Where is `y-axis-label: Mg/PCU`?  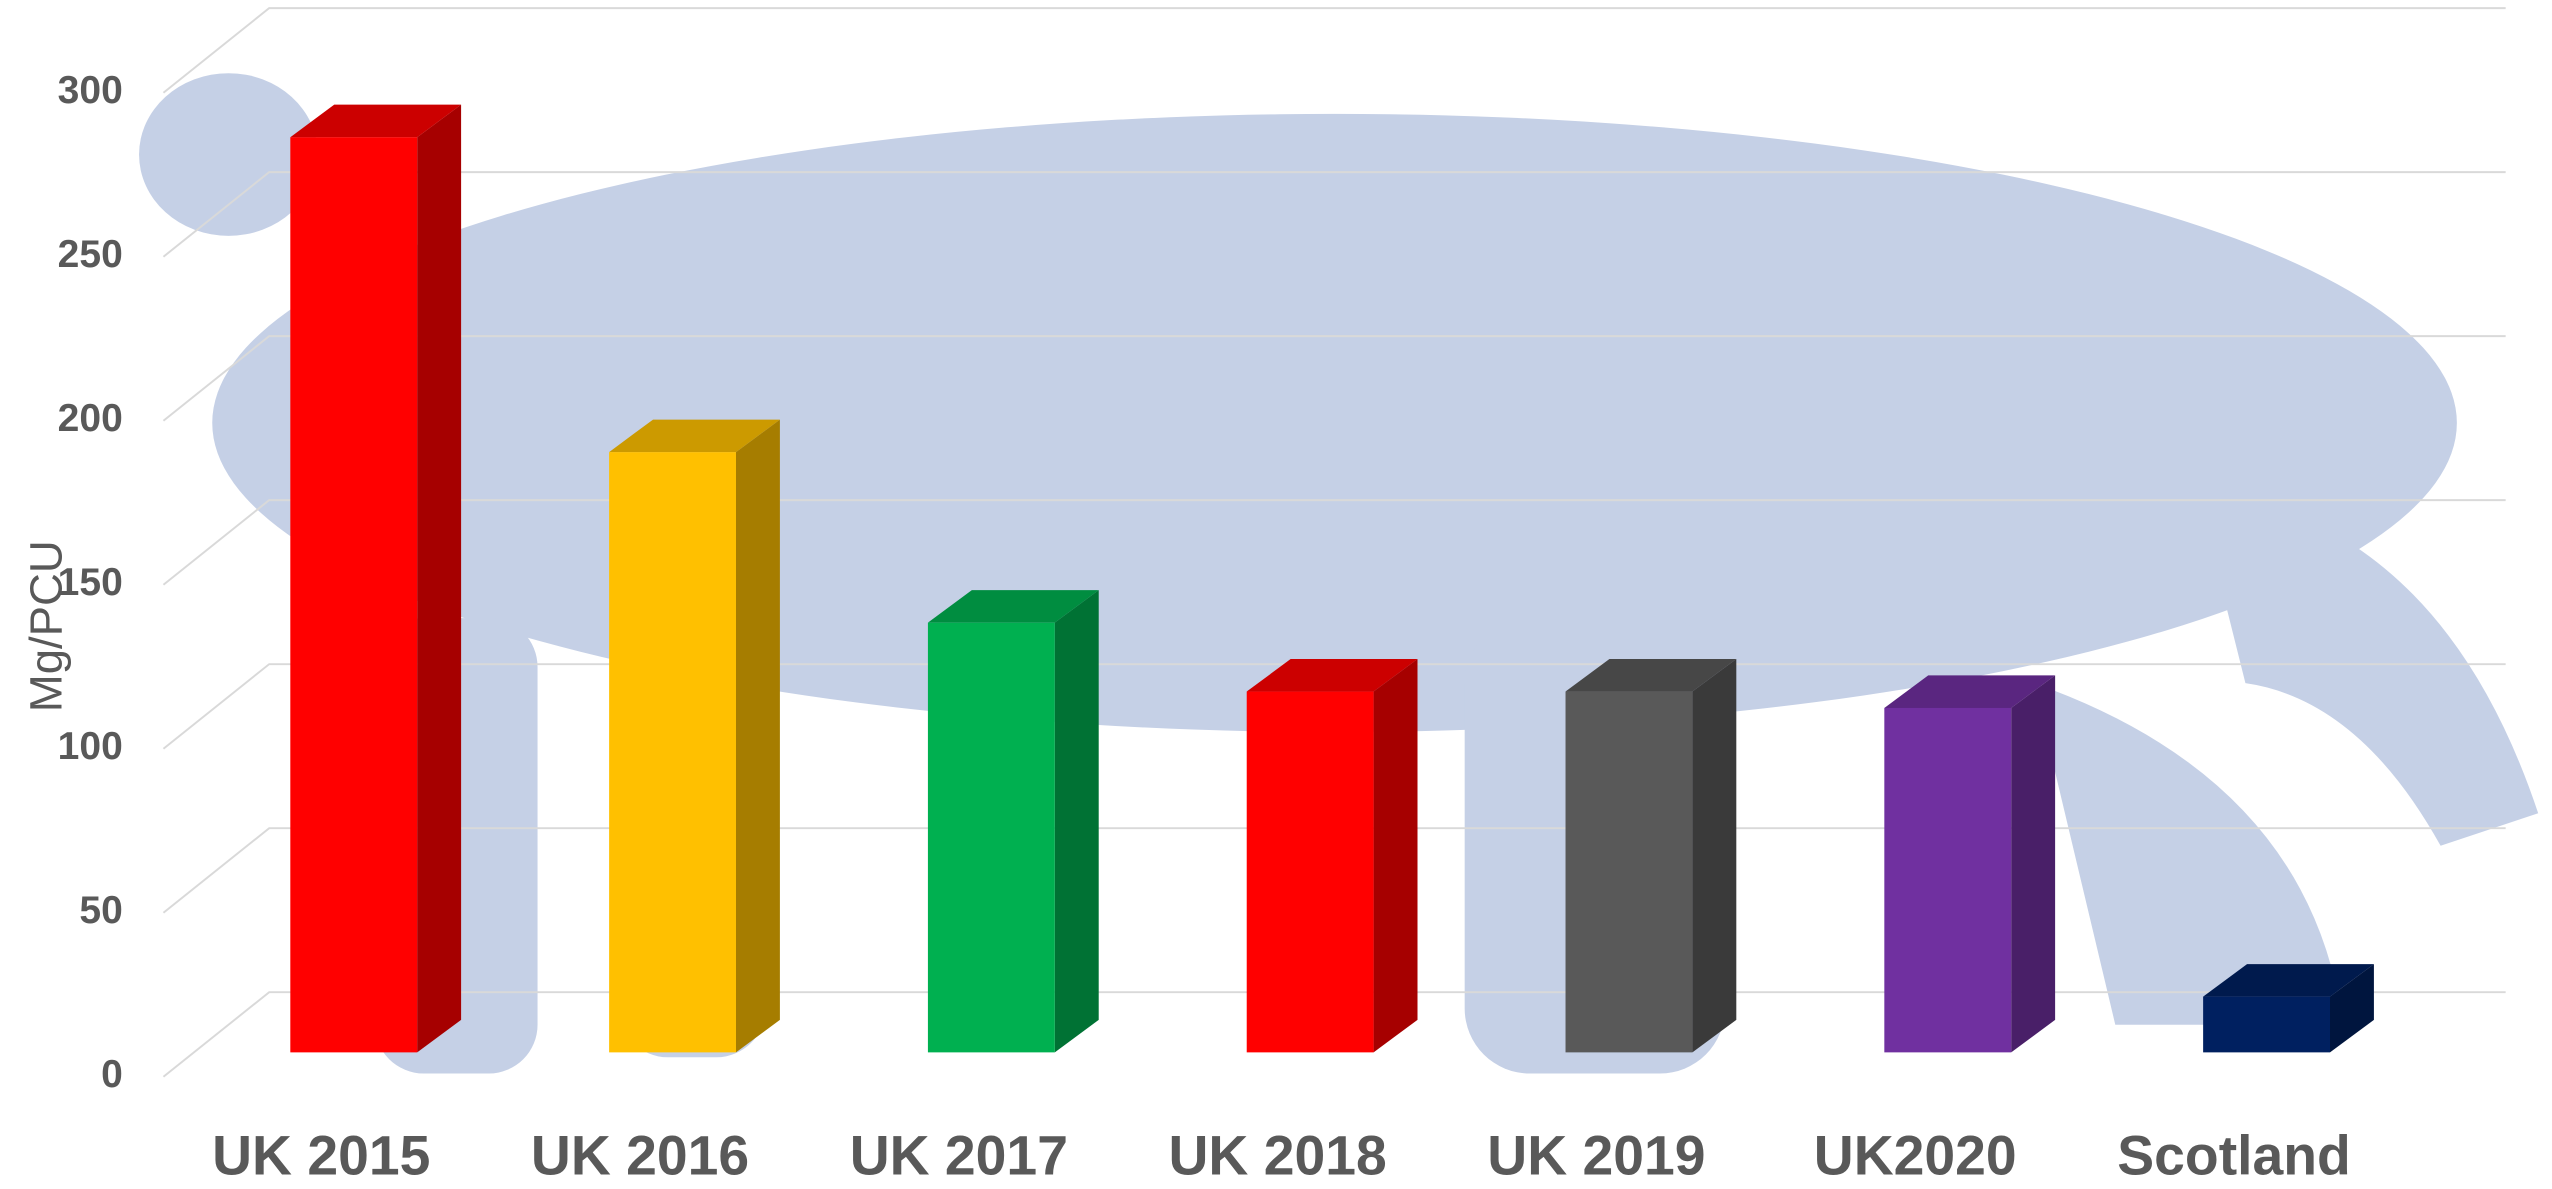
y-axis-label: Mg/PCU is located at coordinates (46, 626).